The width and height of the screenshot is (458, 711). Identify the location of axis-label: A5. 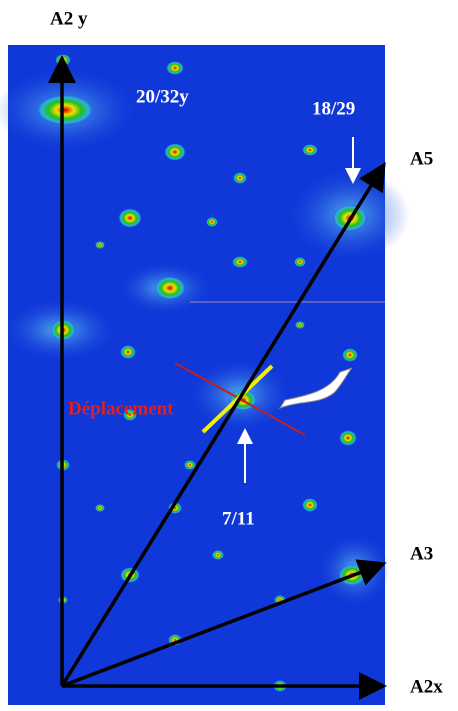
(421, 158).